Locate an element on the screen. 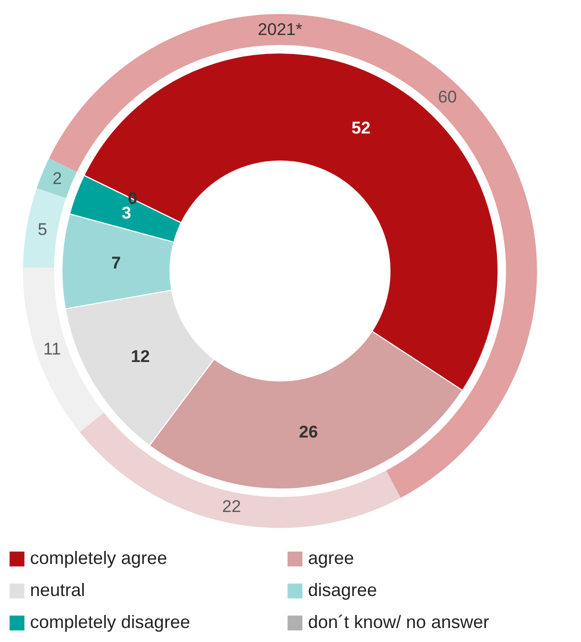  data-label: 5 is located at coordinates (43, 229).